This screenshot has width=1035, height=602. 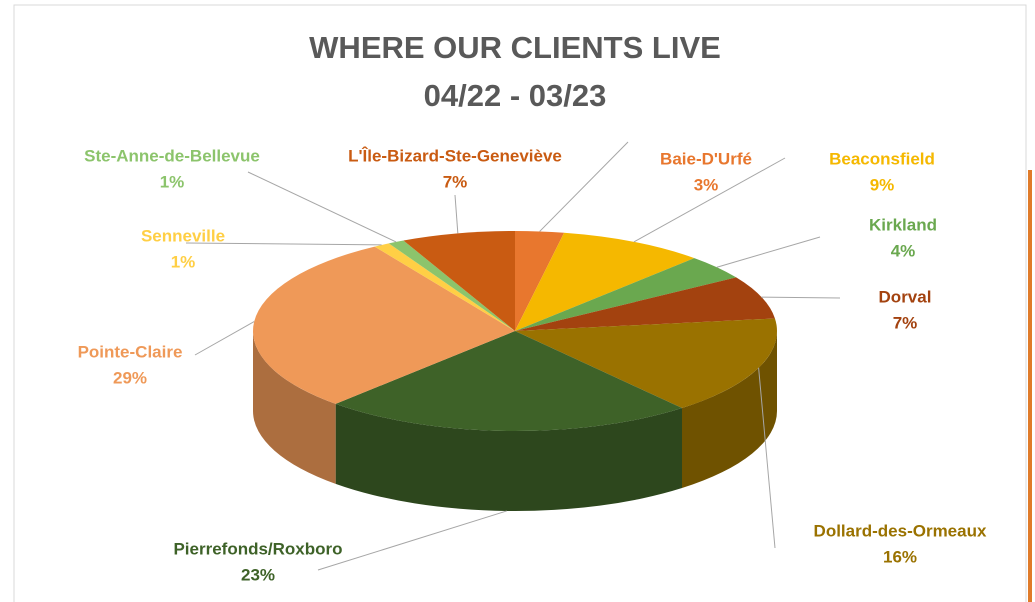 What do you see at coordinates (183, 235) in the screenshot?
I see `data-label-name: Senneville` at bounding box center [183, 235].